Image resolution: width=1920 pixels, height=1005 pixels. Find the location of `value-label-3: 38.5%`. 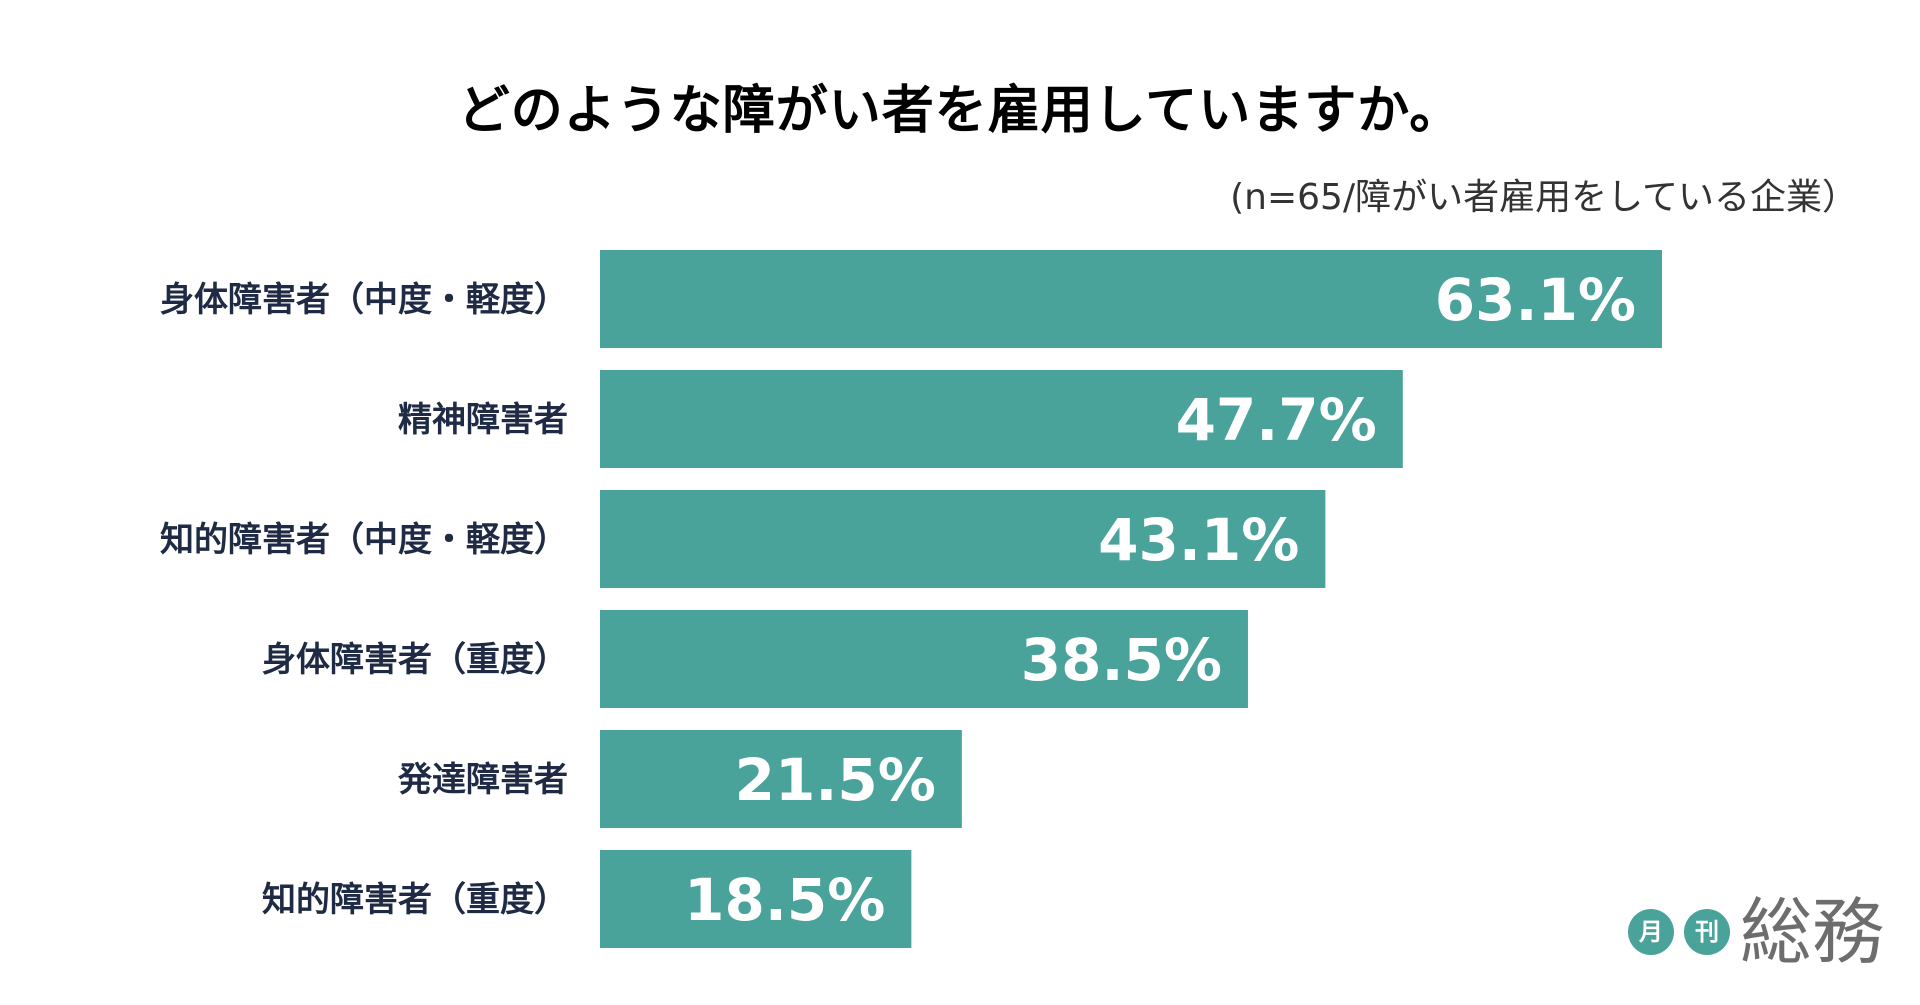

value-label-3: 38.5% is located at coordinates (1121, 660).